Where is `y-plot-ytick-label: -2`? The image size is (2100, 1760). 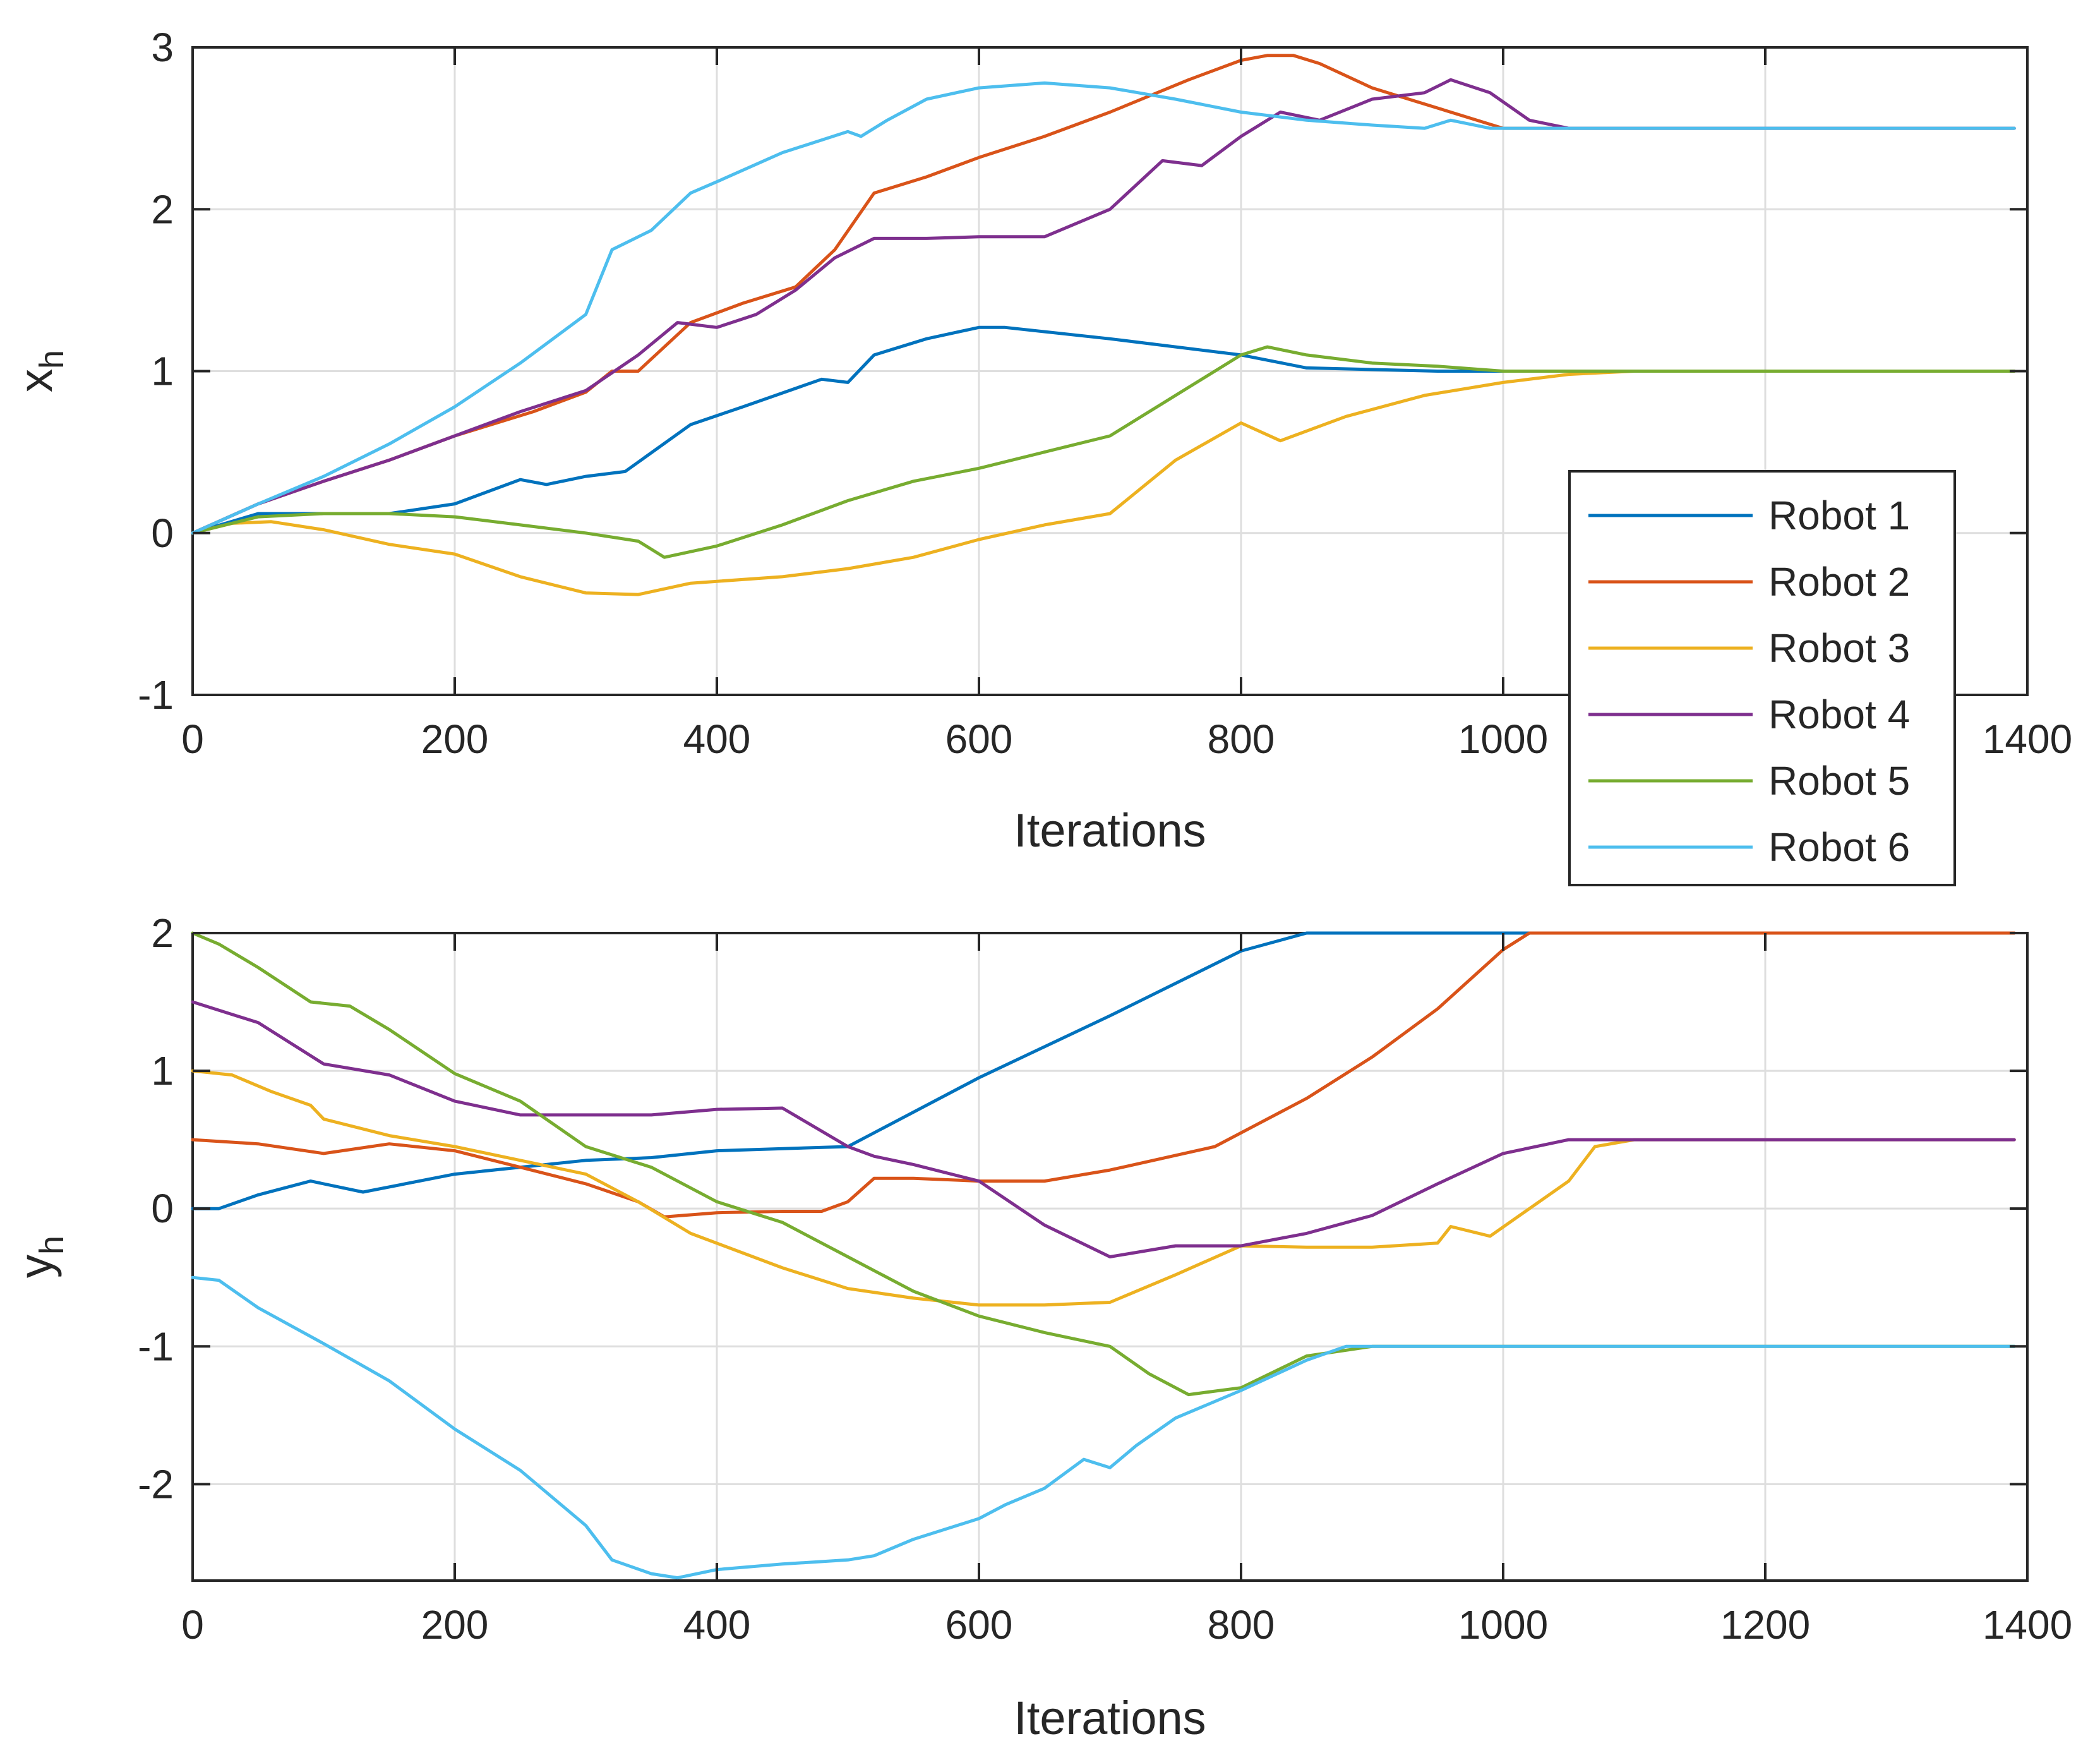 y-plot-ytick-label: -2 is located at coordinates (156, 1484).